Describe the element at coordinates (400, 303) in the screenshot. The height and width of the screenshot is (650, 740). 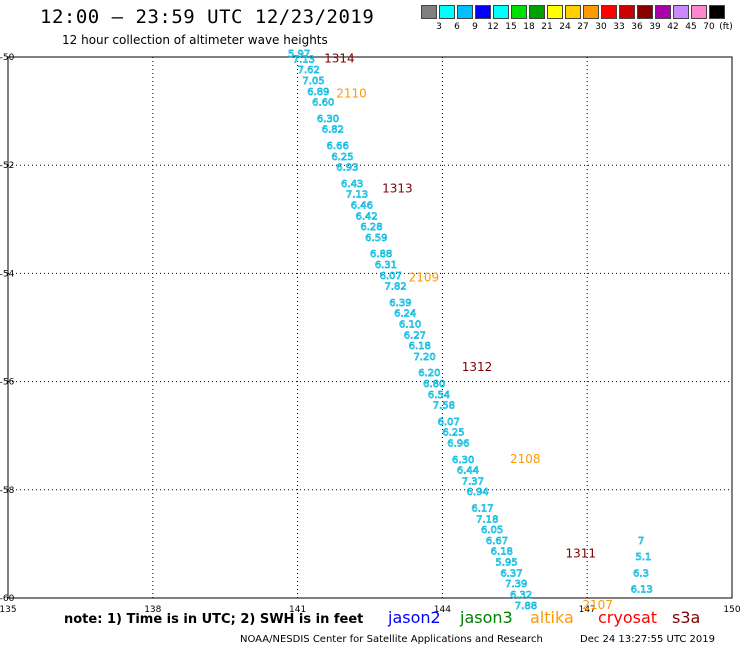
I see `swh-value-label: 6.39` at that location.